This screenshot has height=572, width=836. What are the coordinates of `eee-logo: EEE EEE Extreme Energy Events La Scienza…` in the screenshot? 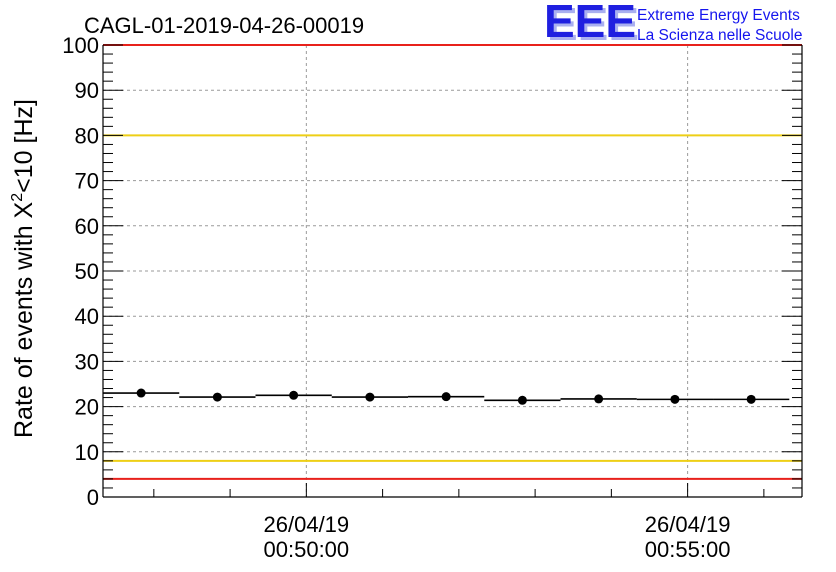 It's located at (673, 25).